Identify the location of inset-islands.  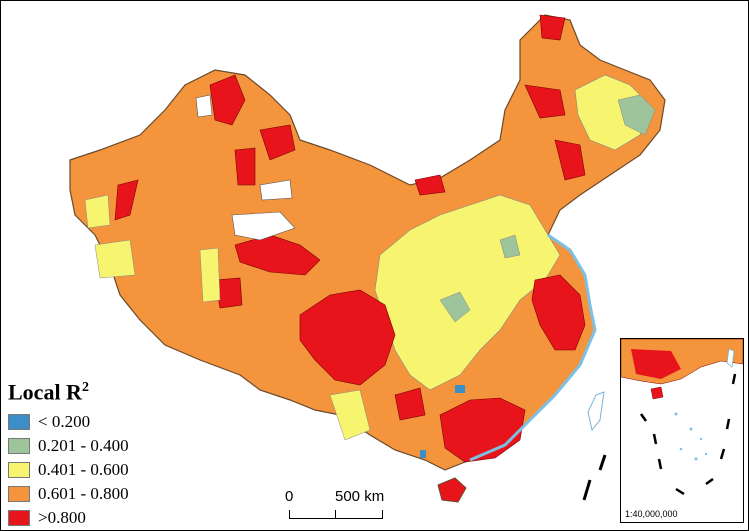
(691, 436).